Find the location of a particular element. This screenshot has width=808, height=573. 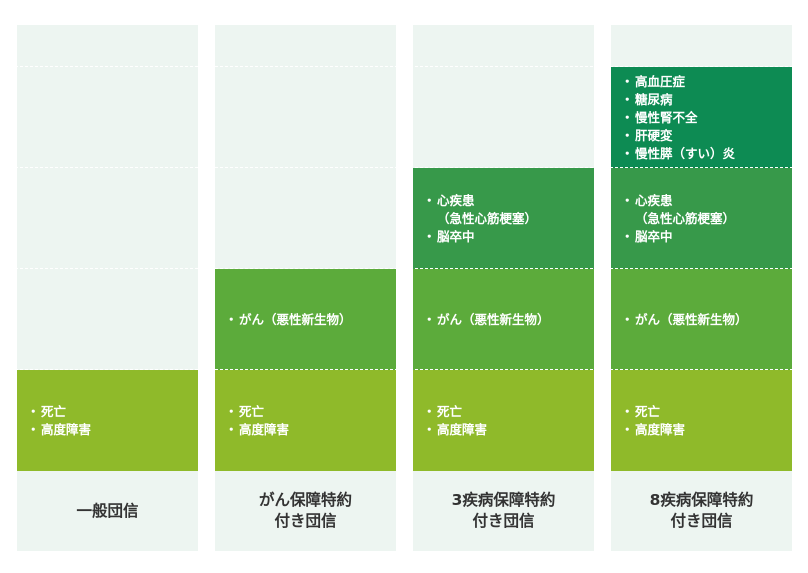

coverage-block: 高血圧症糖尿病慢性腎不全肝硬変慢性膵（すい）炎 is located at coordinates (701, 117).